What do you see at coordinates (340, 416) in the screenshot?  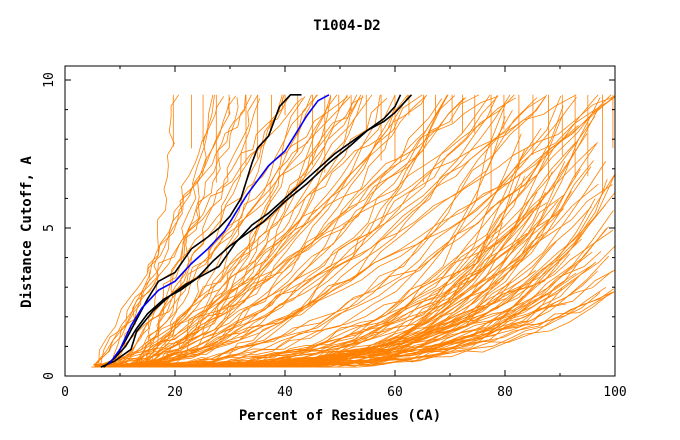 I see `x-axis-label: Percent of Residues (CA)` at bounding box center [340, 416].